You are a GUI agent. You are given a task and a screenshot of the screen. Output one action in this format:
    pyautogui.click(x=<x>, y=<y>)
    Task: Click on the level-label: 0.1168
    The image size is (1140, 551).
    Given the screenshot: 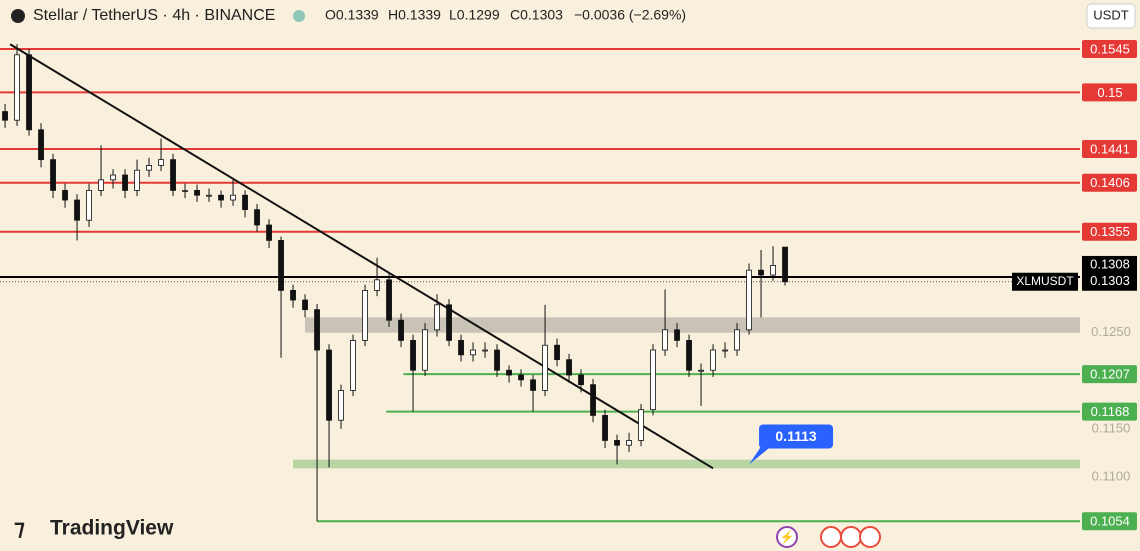 What is the action you would take?
    pyautogui.click(x=1110, y=411)
    